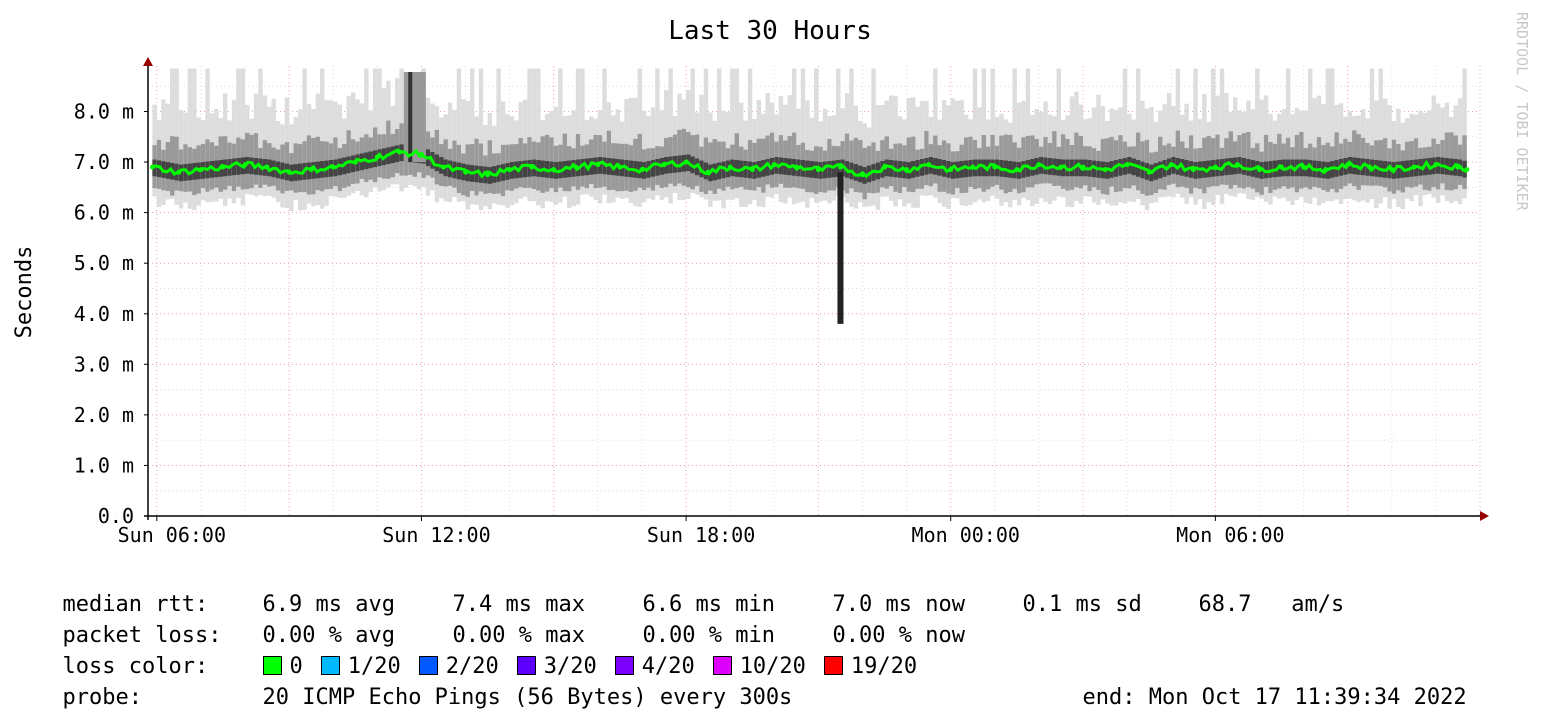 The height and width of the screenshot is (713, 1542). Describe the element at coordinates (1082, 604) in the screenshot. I see `median-rtt-sd: 0.1 ms sd` at that location.